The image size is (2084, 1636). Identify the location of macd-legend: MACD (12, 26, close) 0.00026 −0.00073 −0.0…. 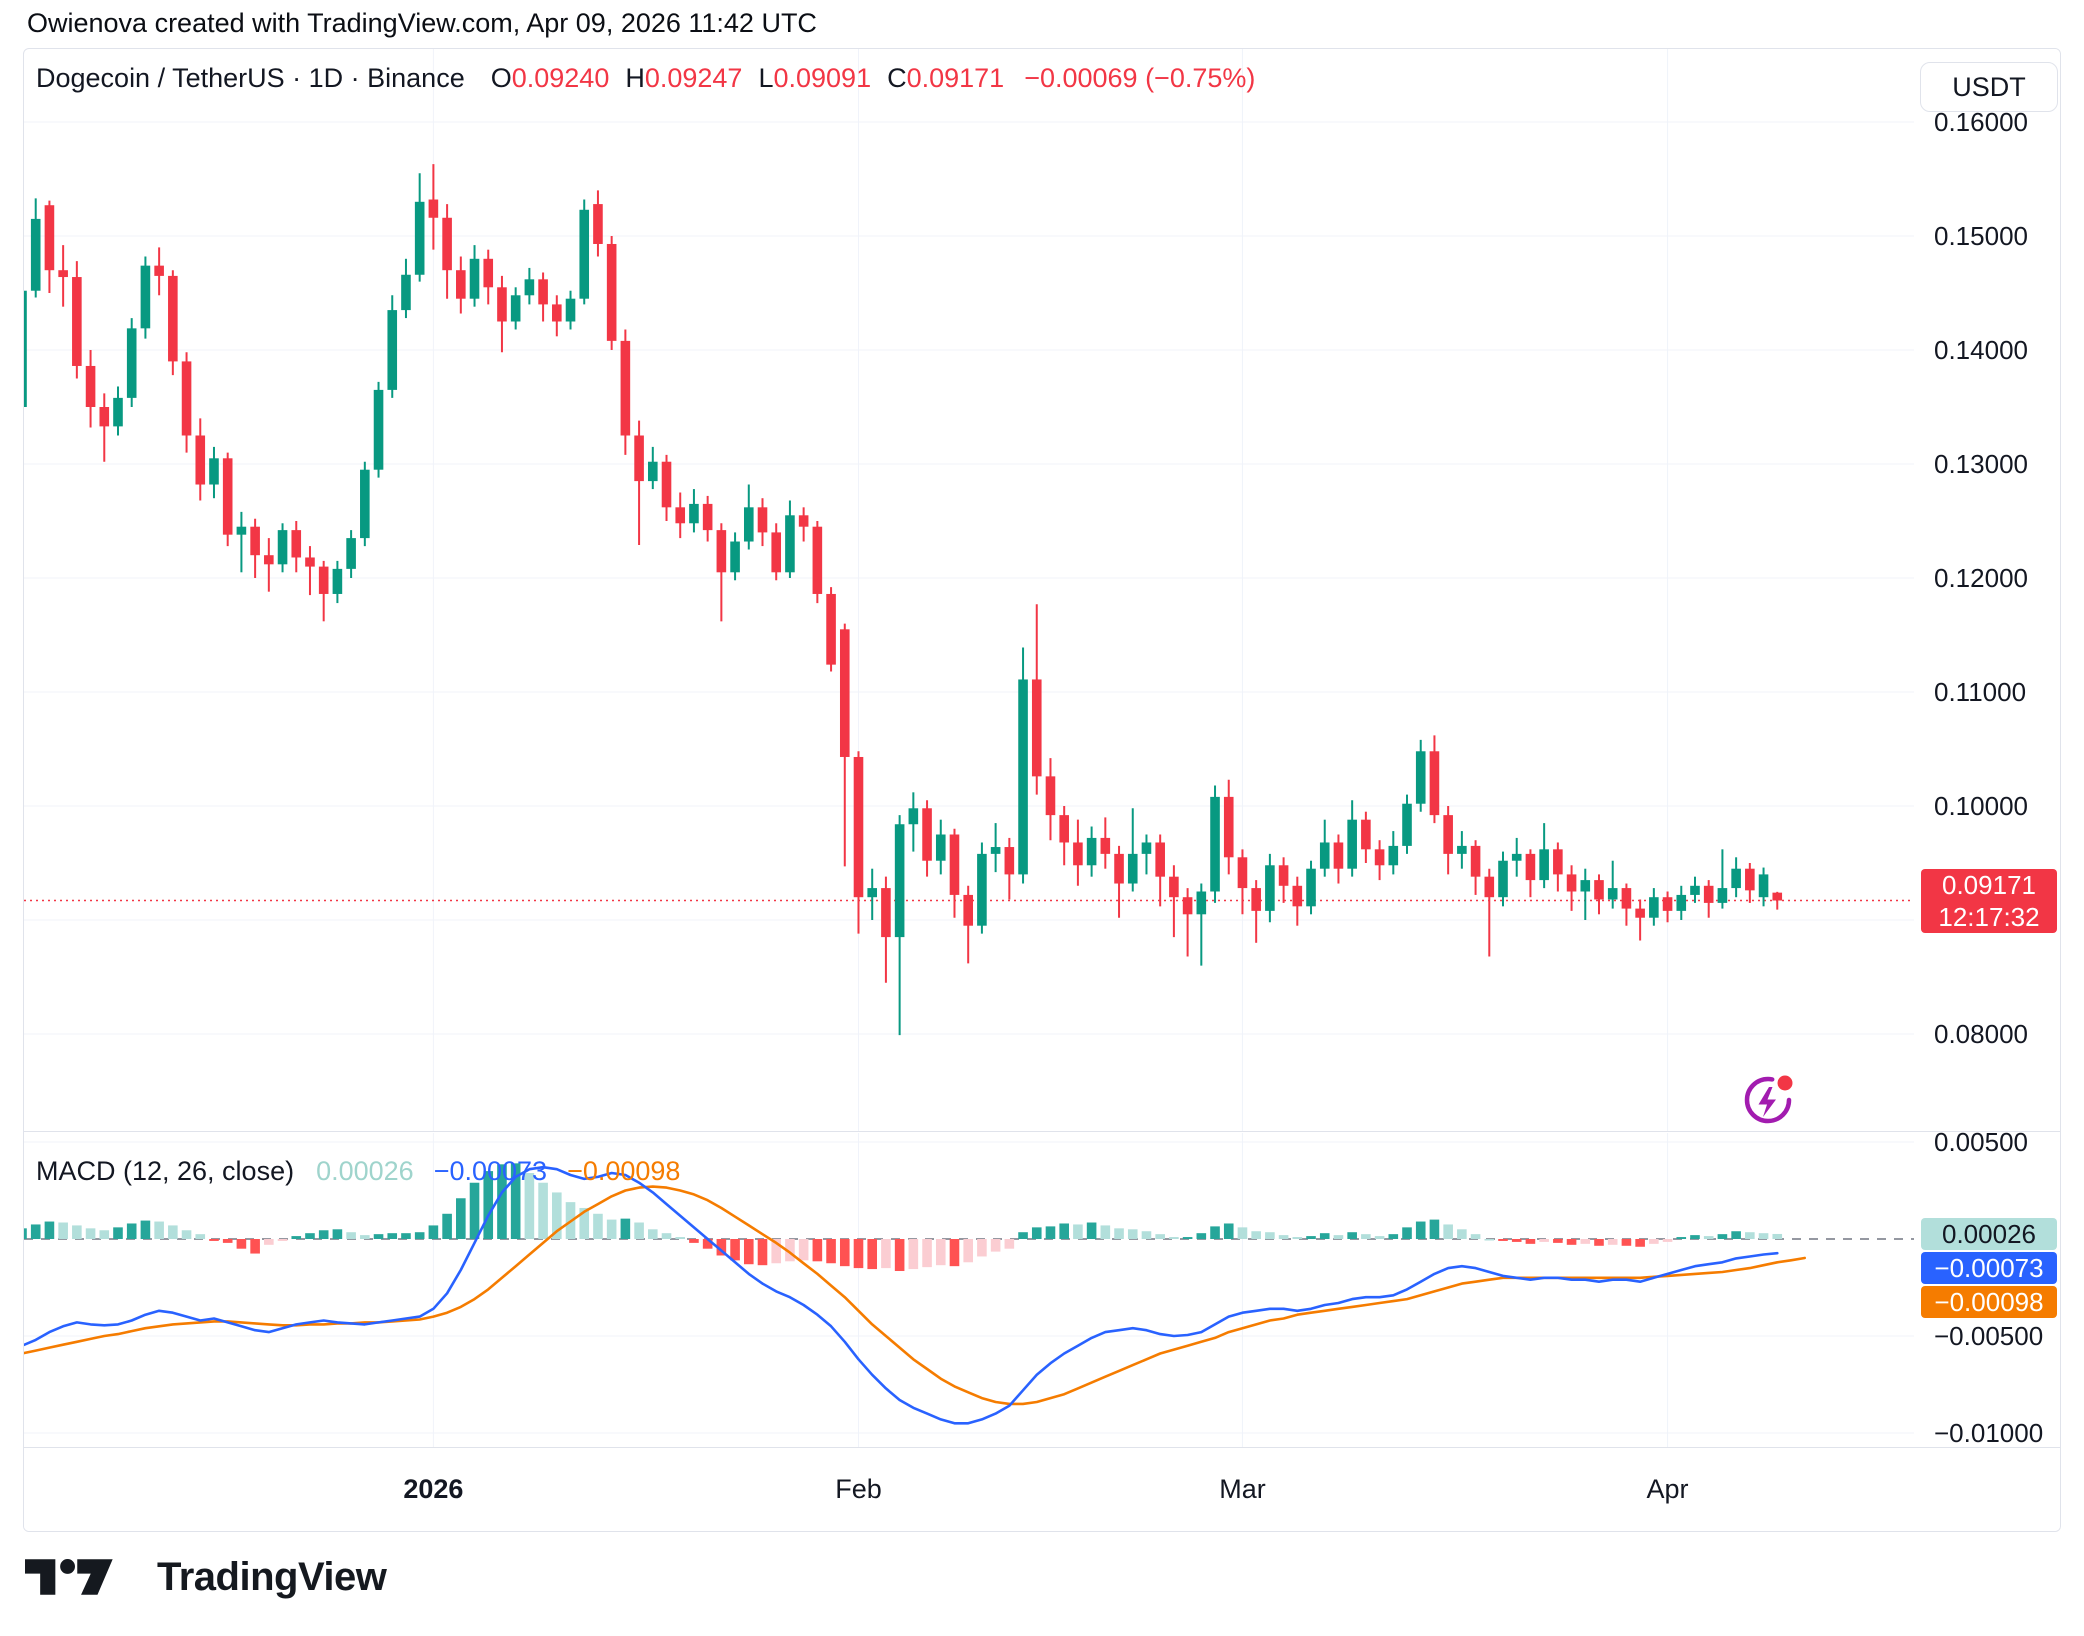
(368, 1171).